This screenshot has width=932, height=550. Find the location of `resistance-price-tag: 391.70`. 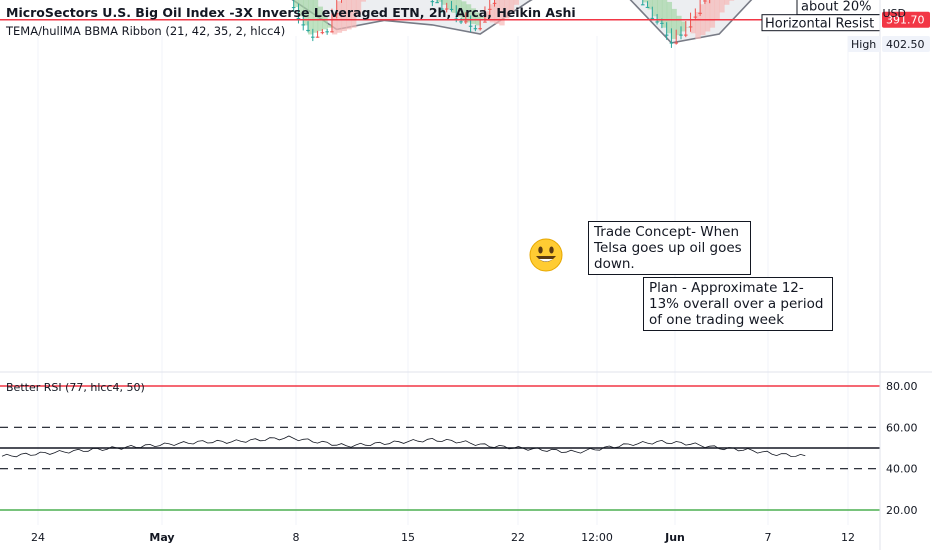

resistance-price-tag: 391.70 is located at coordinates (905, 20).